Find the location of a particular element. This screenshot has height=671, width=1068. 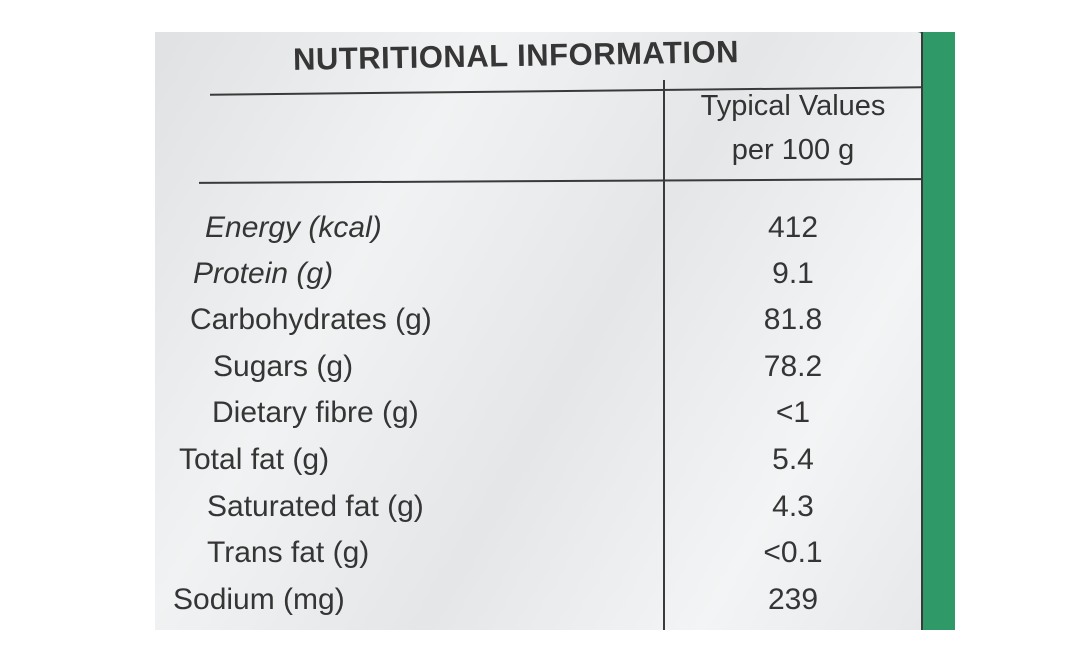

table-row: Trans fat (g) <0.1 is located at coordinates (539, 553).